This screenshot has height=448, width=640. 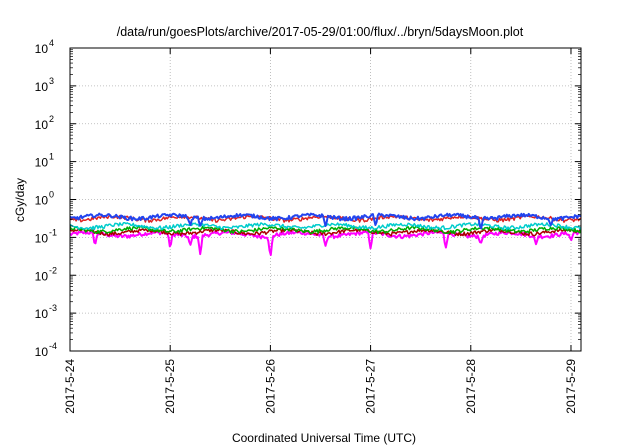 I want to click on x-axis-label: Coordinated Universal Time (UTC), so click(x=324, y=438).